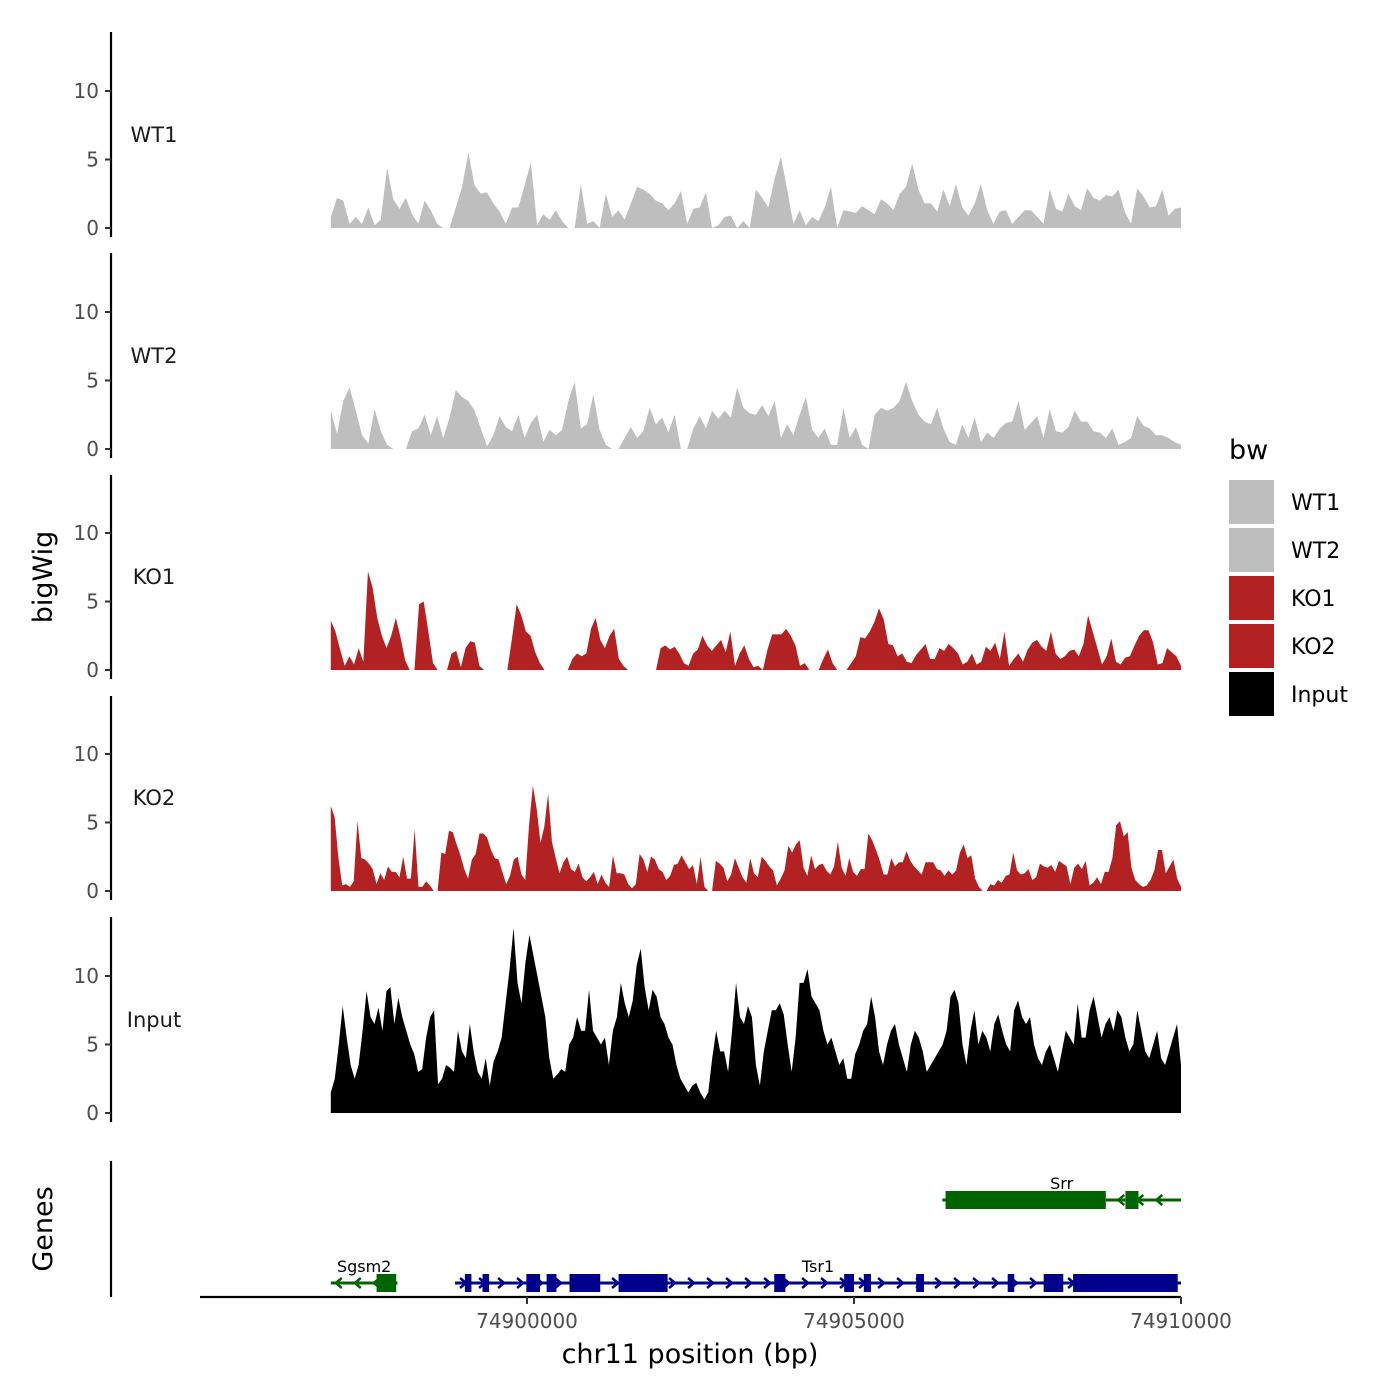 This screenshot has height=1400, width=1400. I want to click on track-label: Input, so click(154, 1020).